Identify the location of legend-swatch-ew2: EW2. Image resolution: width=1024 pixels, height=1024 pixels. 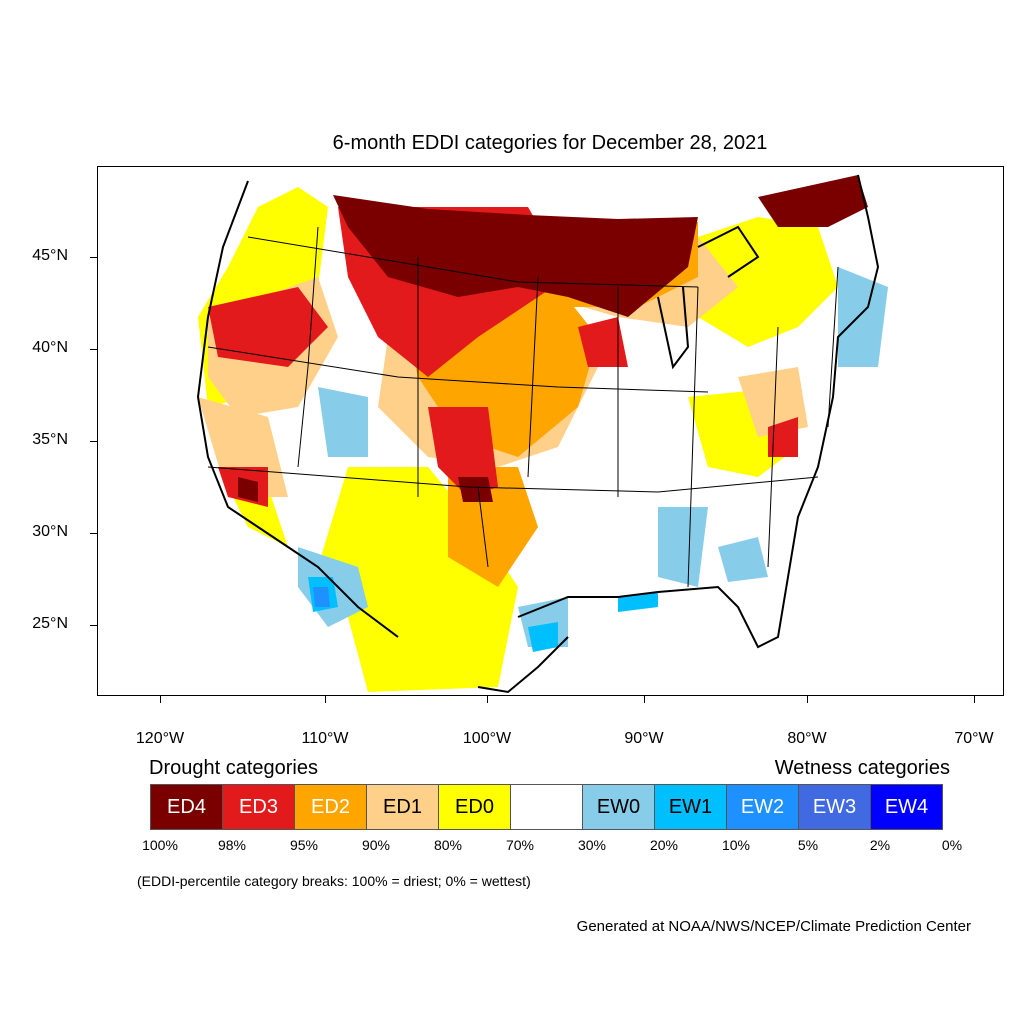
(762, 807).